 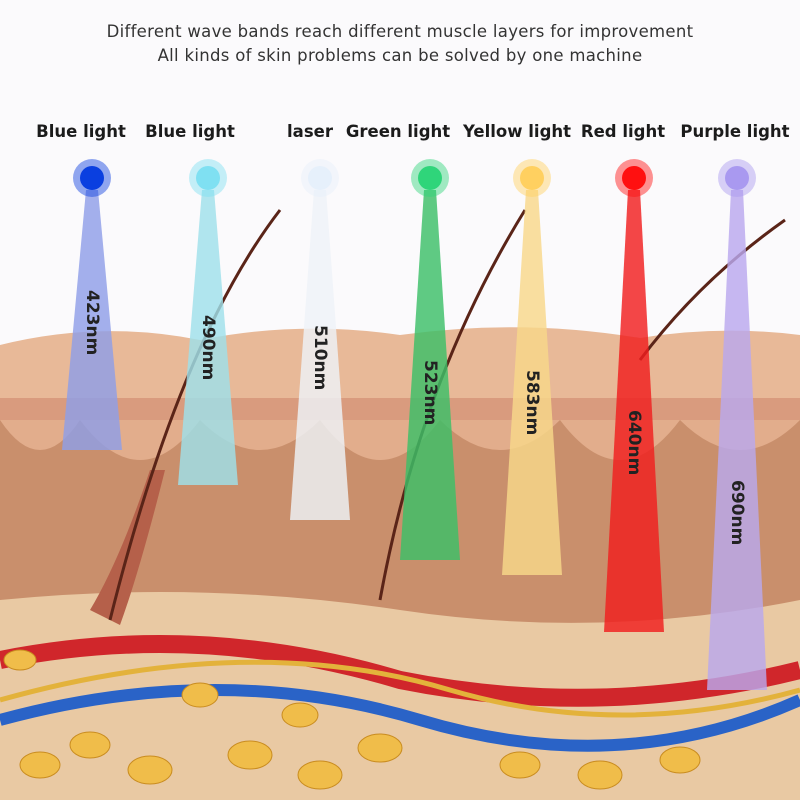 What do you see at coordinates (532, 403) in the screenshot?
I see `wavelength-label: 583nm` at bounding box center [532, 403].